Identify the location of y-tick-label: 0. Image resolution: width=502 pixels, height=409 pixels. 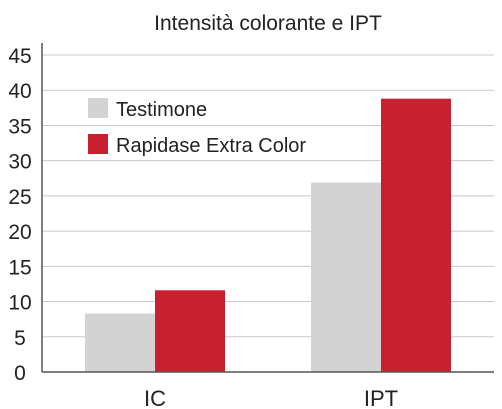
(20, 373).